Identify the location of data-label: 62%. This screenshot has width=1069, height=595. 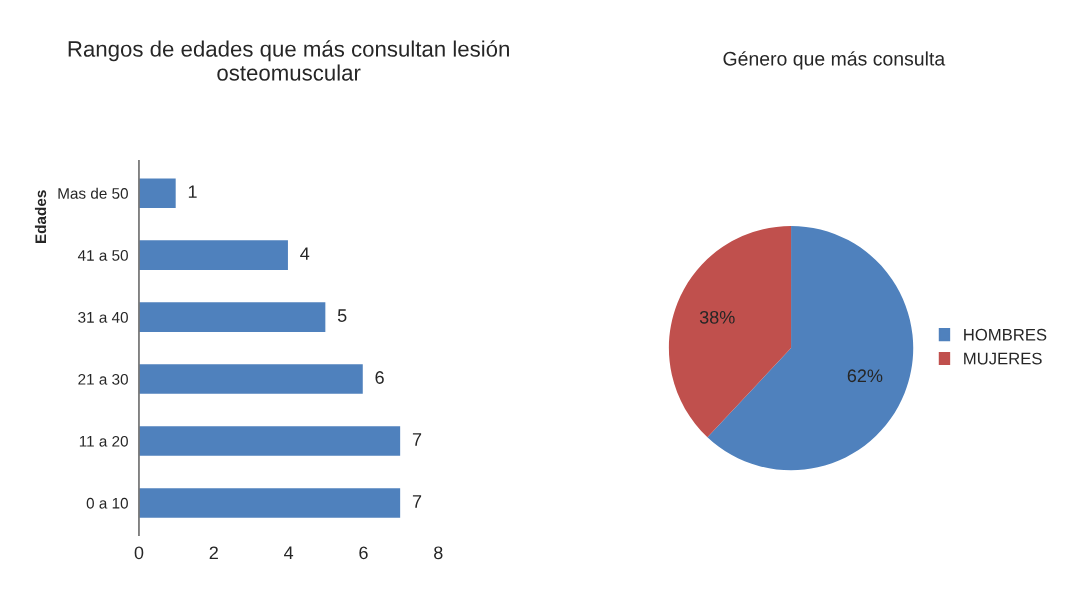
(865, 376).